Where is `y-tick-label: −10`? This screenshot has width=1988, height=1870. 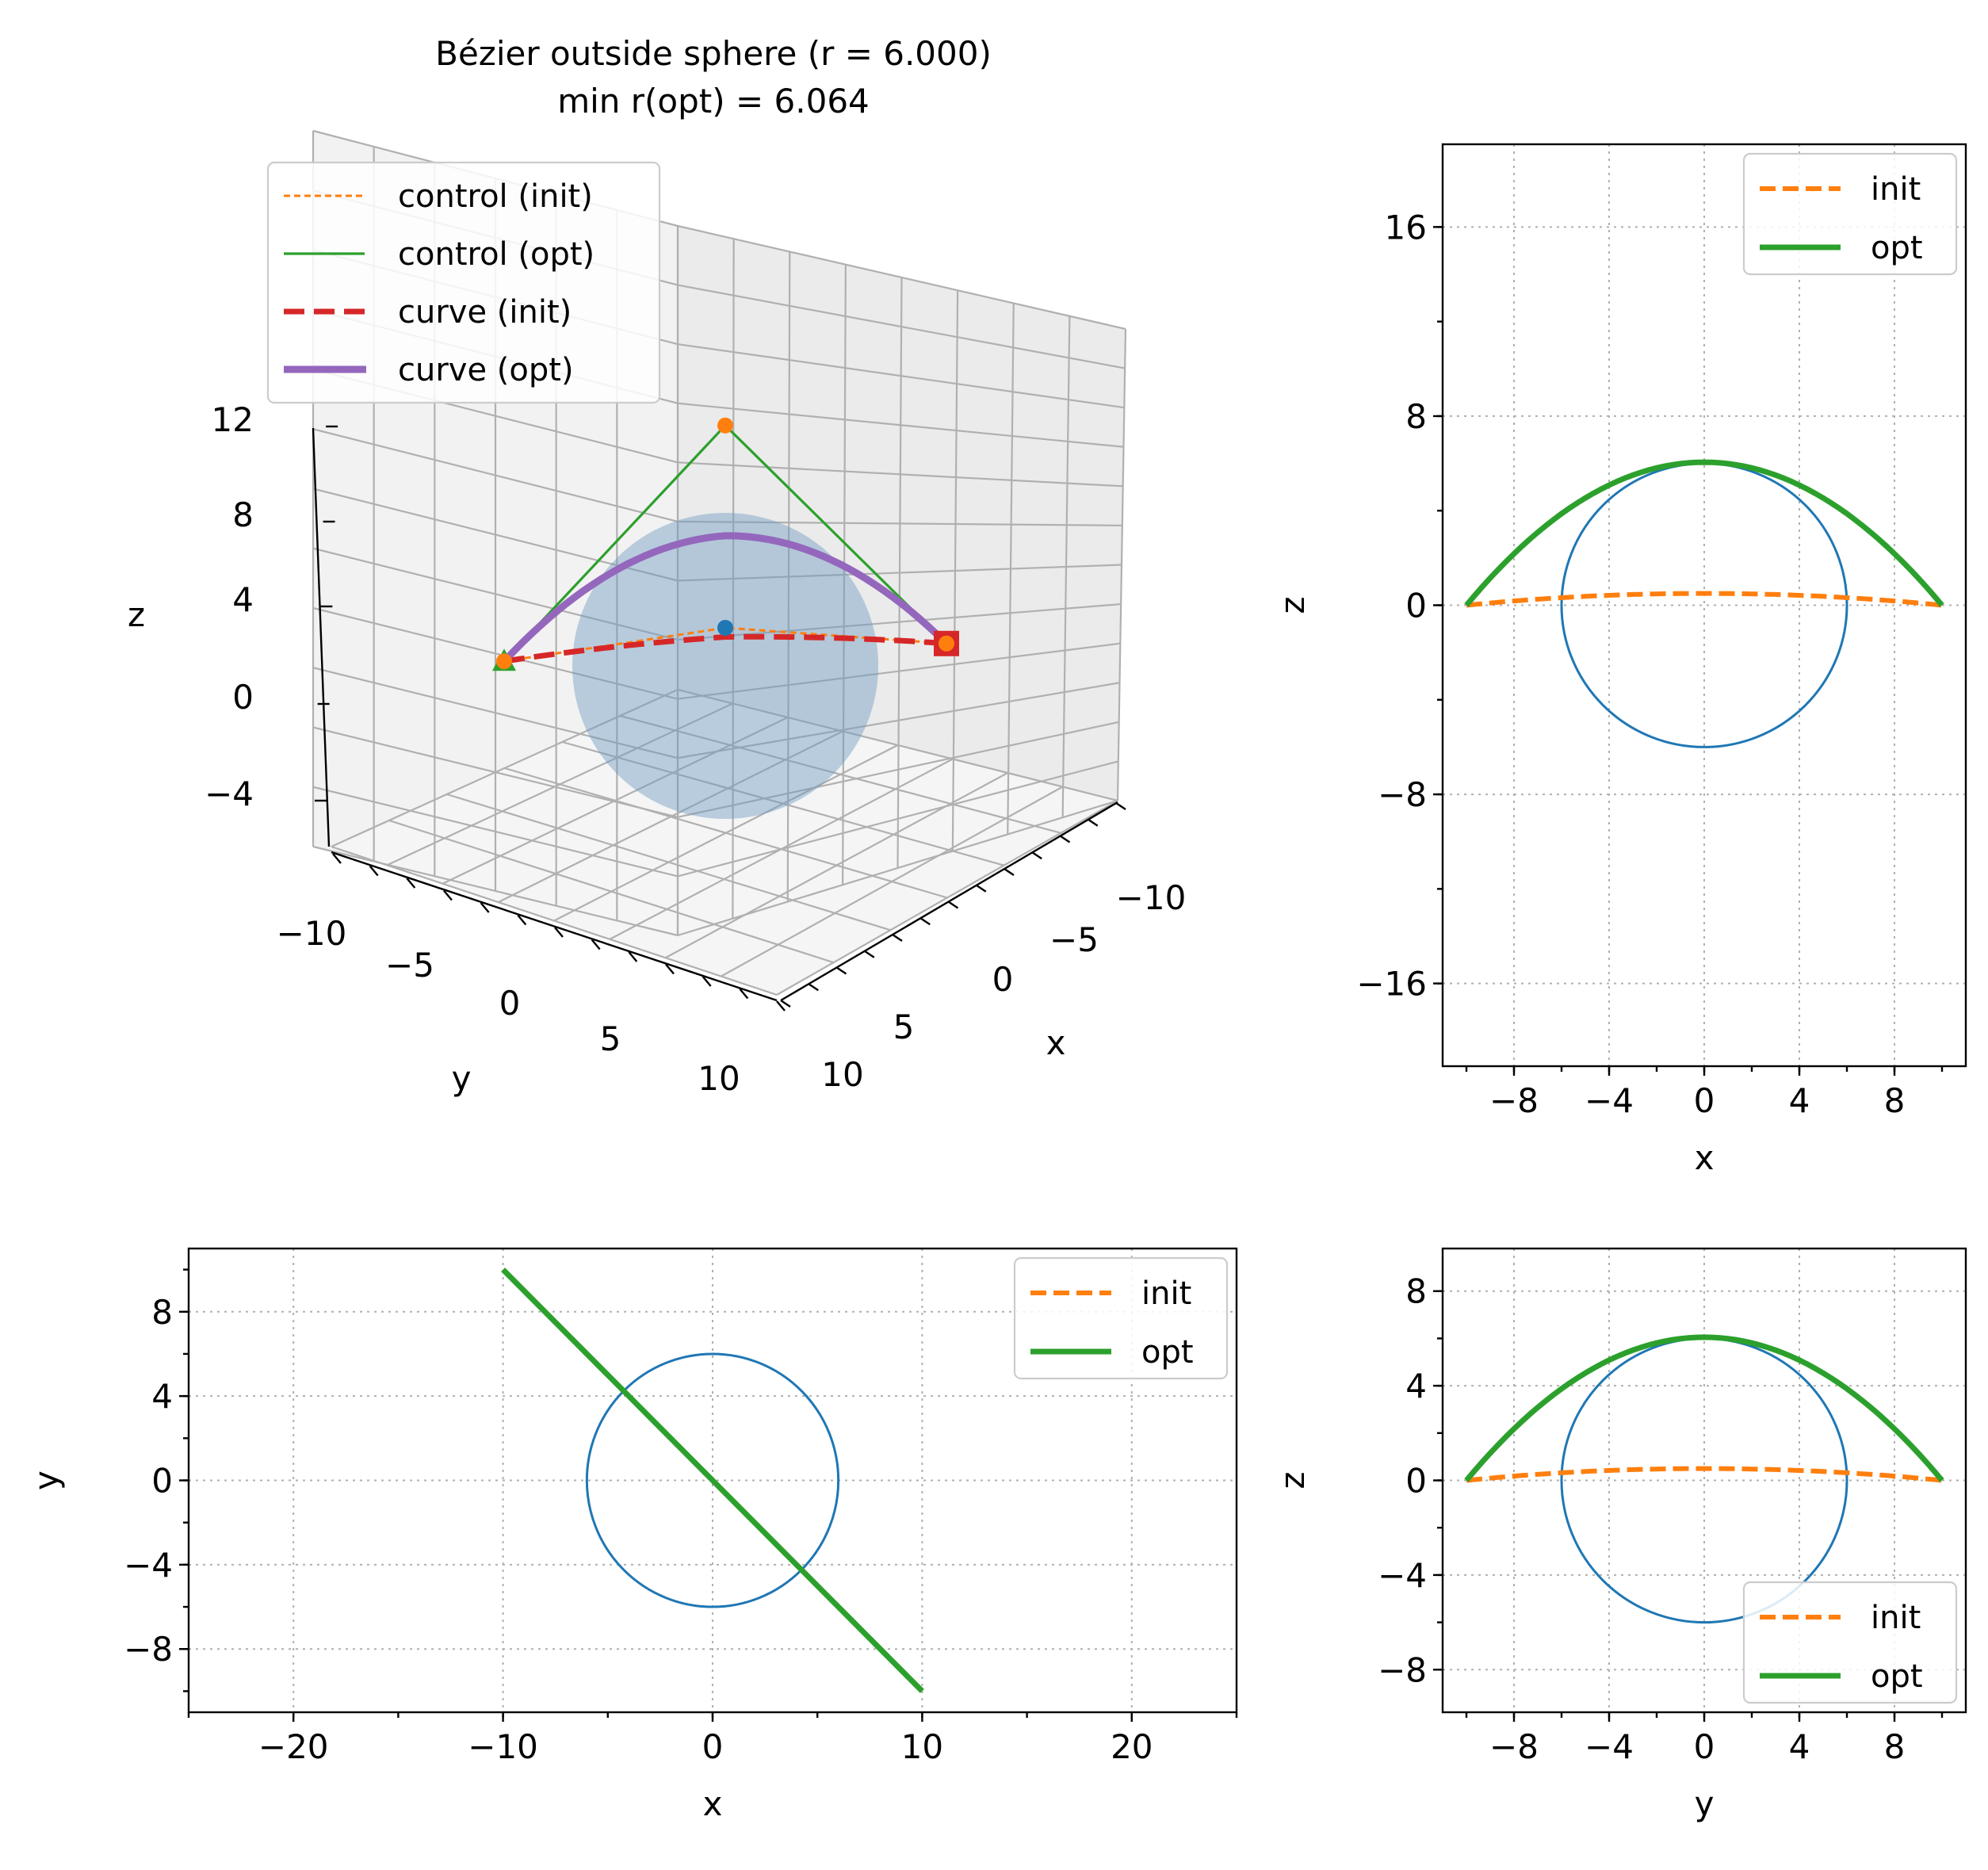
y-tick-label: −10 is located at coordinates (312, 933).